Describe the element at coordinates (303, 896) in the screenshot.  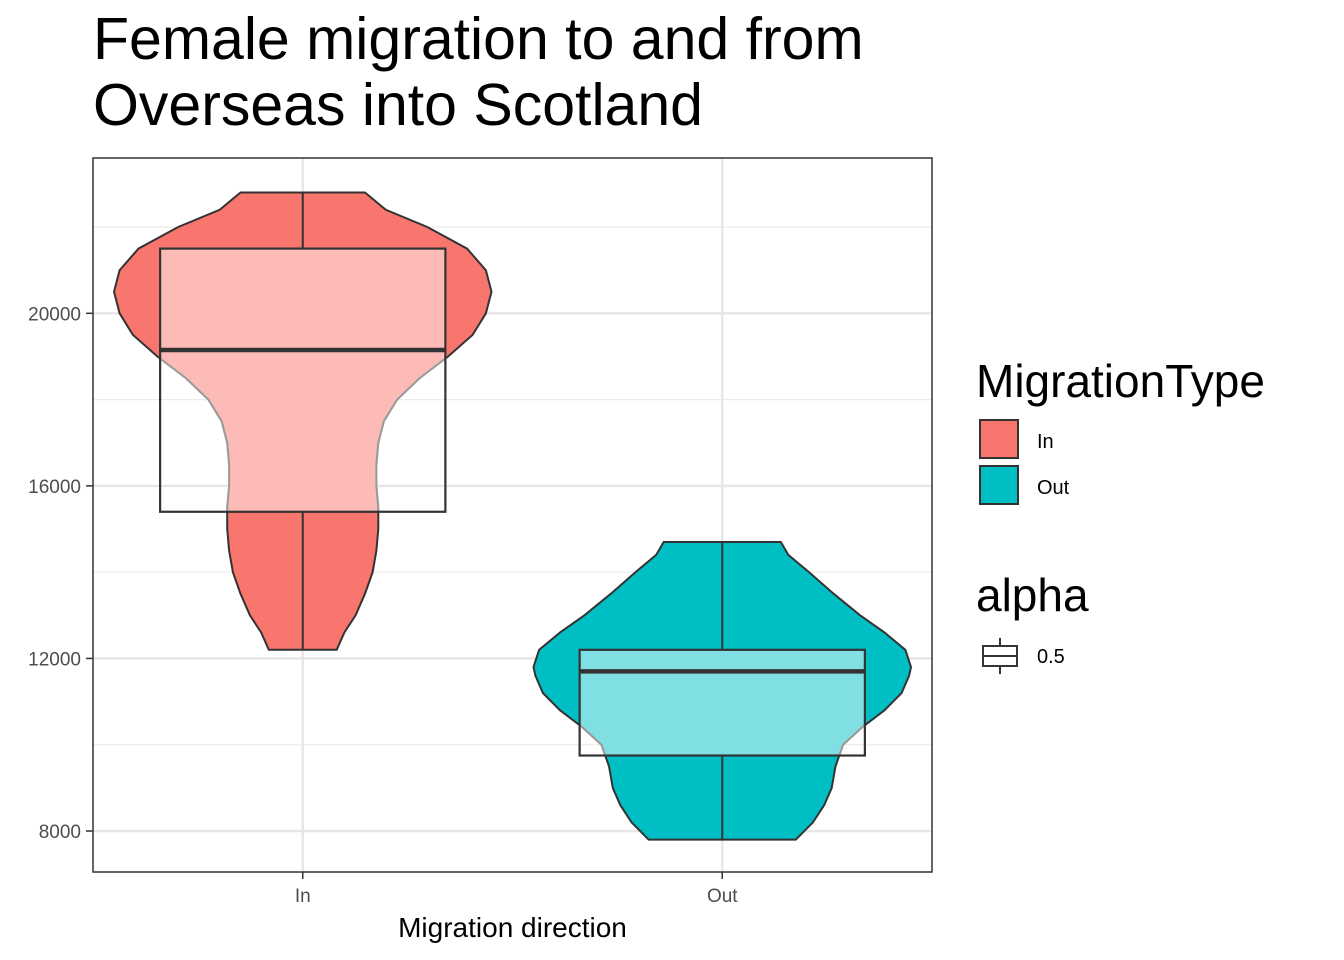
I see `x-tick-label: In` at that location.